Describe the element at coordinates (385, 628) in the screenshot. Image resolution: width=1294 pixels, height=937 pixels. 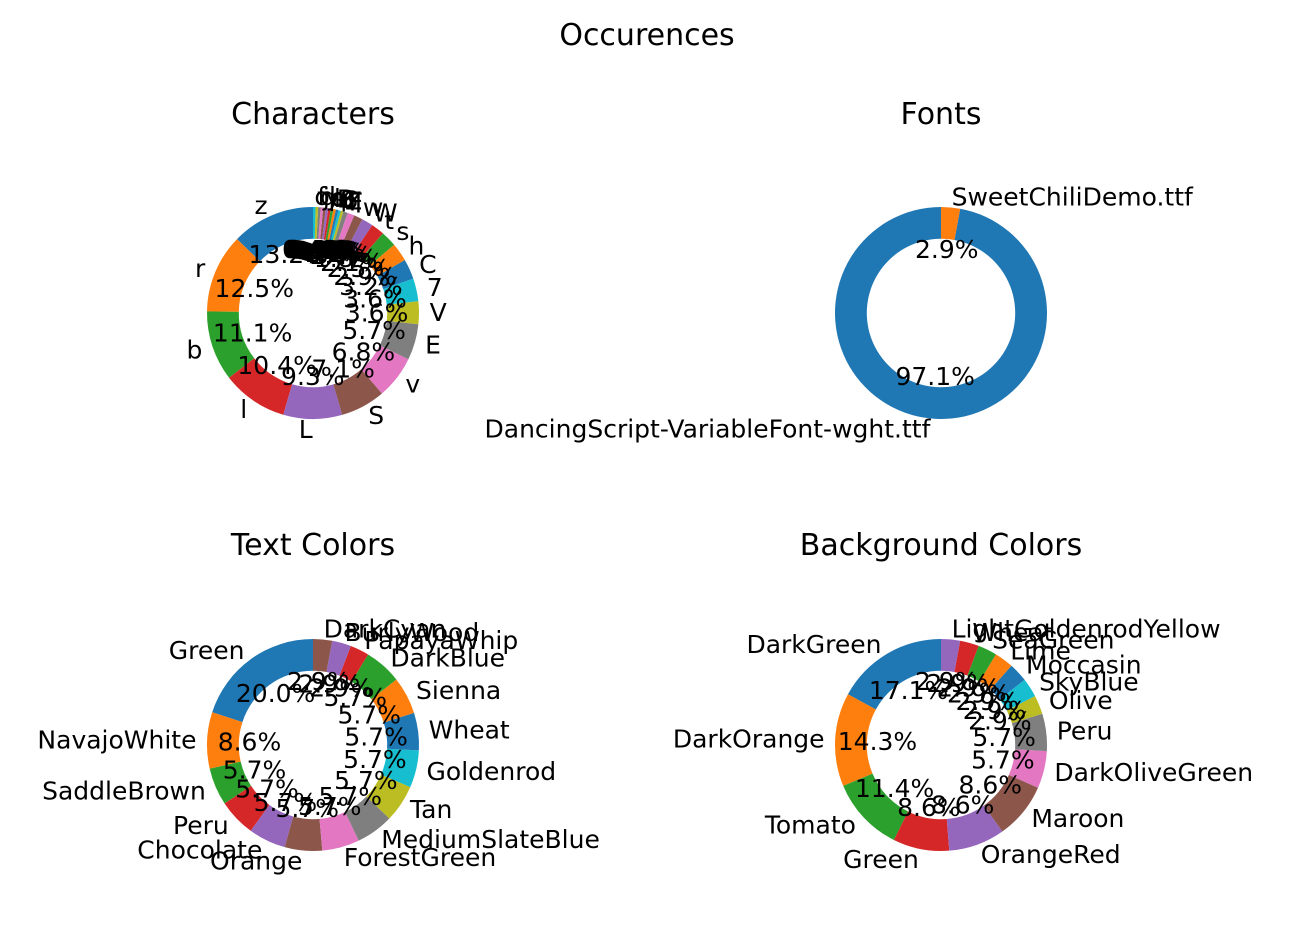
I see `slice-label-darkcyan: DarkCyan` at that location.